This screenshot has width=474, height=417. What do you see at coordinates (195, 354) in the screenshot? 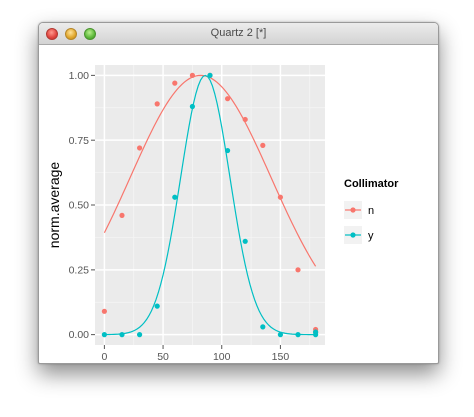
I see `x-axis-ticks: 0 50 100 150` at bounding box center [195, 354].